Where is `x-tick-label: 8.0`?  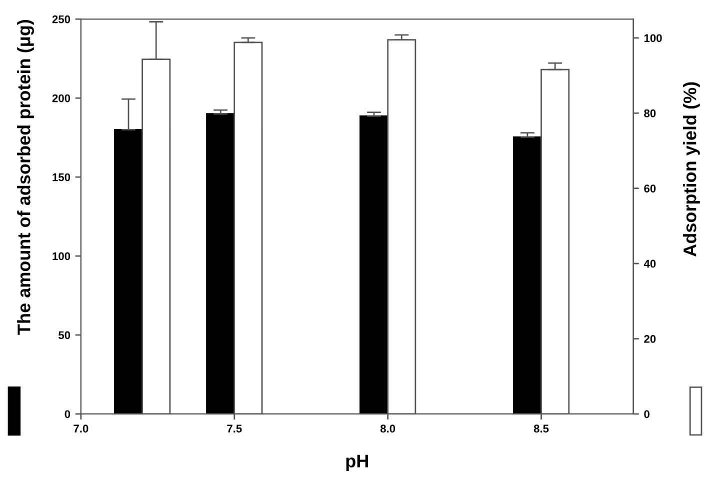 x-tick-label: 8.0 is located at coordinates (388, 428).